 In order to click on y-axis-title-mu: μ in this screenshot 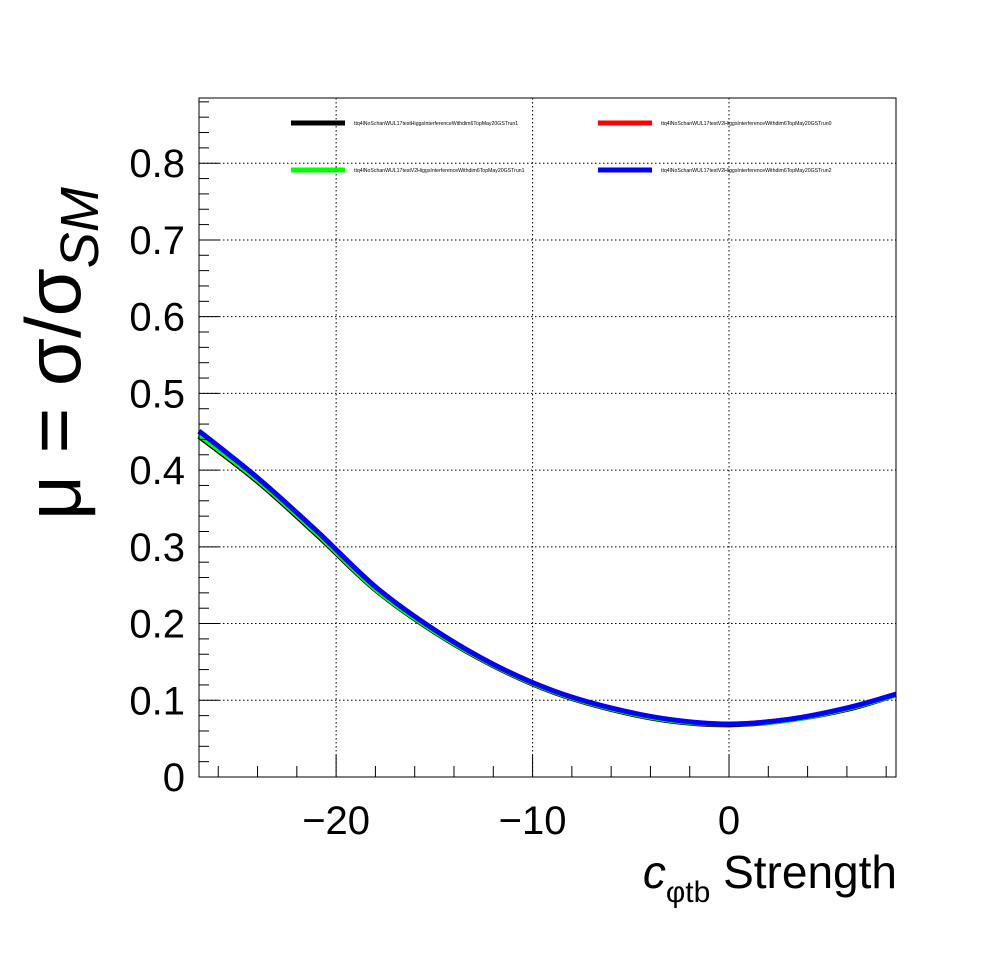, I will do `click(53, 497)`.